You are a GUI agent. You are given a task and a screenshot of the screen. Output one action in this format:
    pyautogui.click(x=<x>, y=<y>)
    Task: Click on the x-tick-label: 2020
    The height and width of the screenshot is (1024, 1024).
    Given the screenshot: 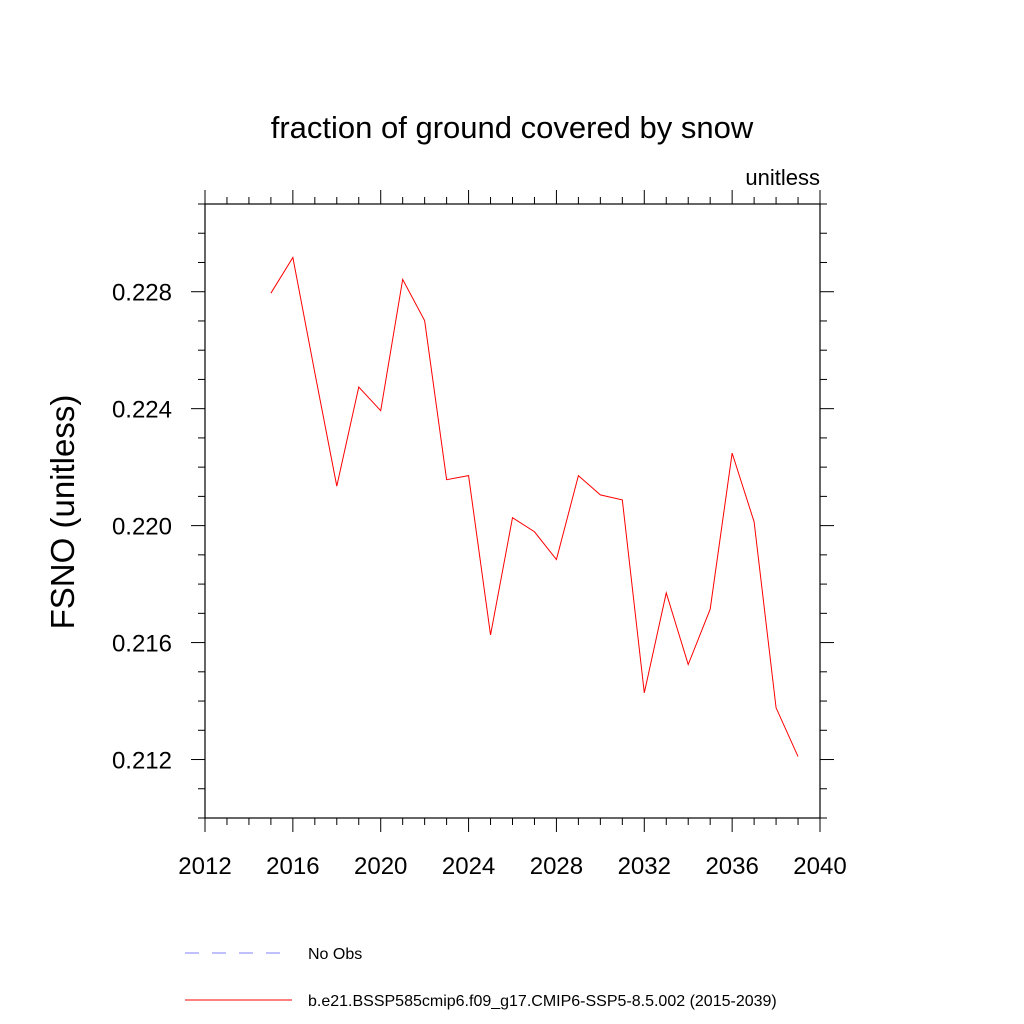 What is the action you would take?
    pyautogui.click(x=380, y=866)
    